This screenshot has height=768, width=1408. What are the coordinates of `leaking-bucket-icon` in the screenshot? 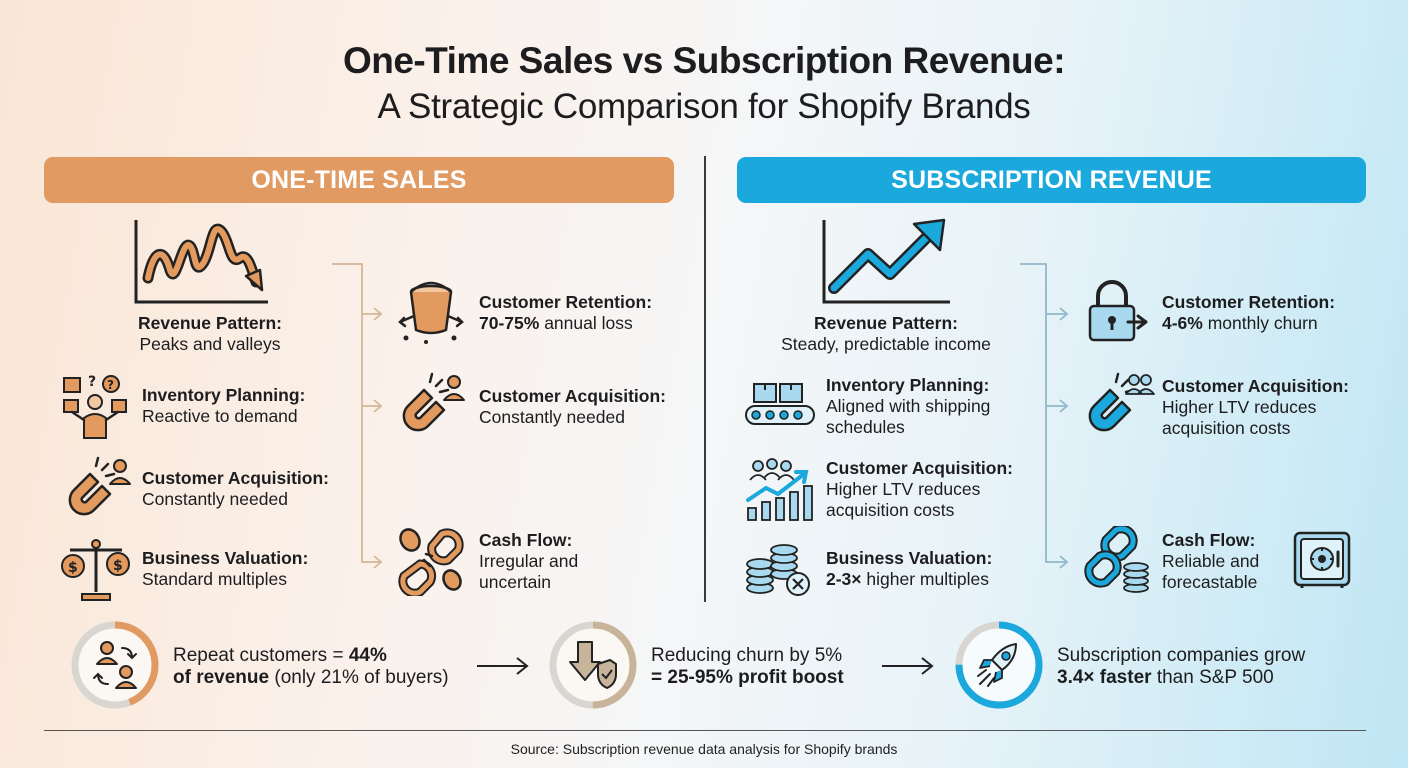 It's located at (431, 313).